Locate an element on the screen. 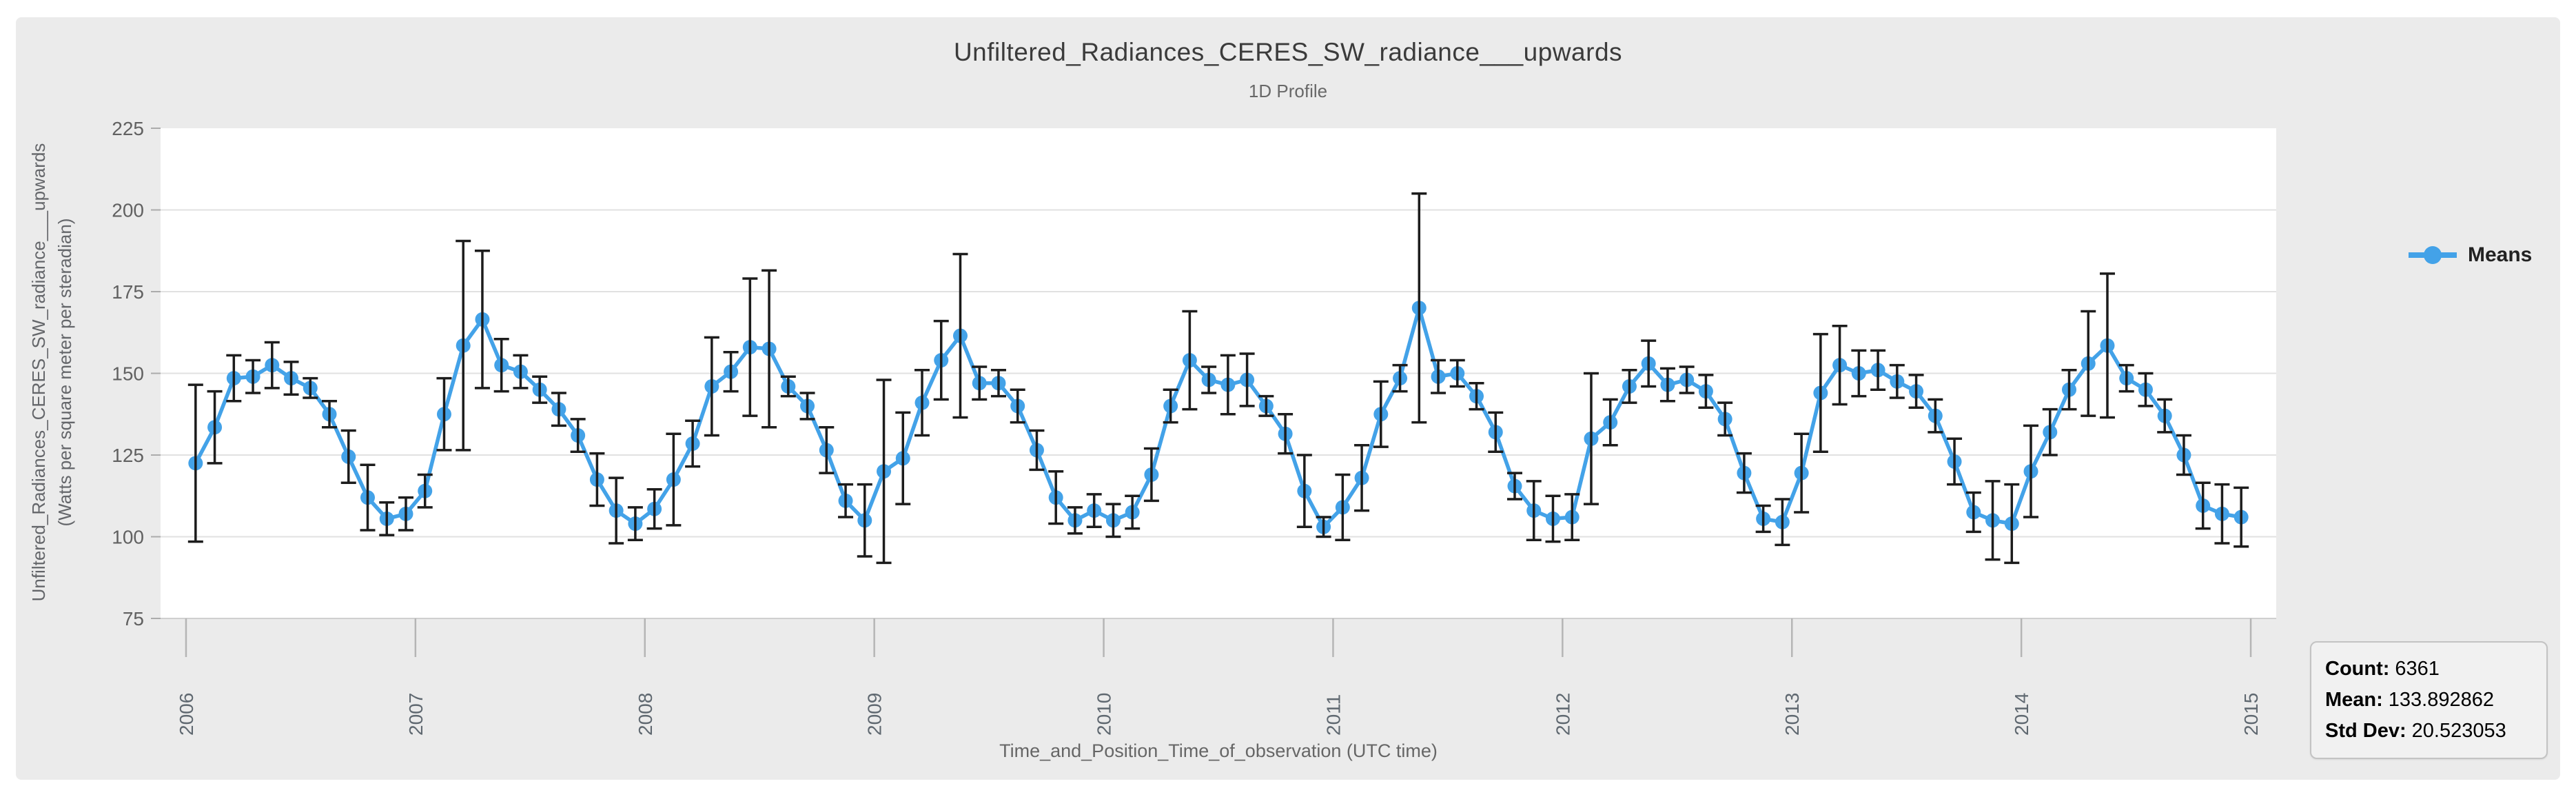  svg-text: 225 is located at coordinates (128, 128).